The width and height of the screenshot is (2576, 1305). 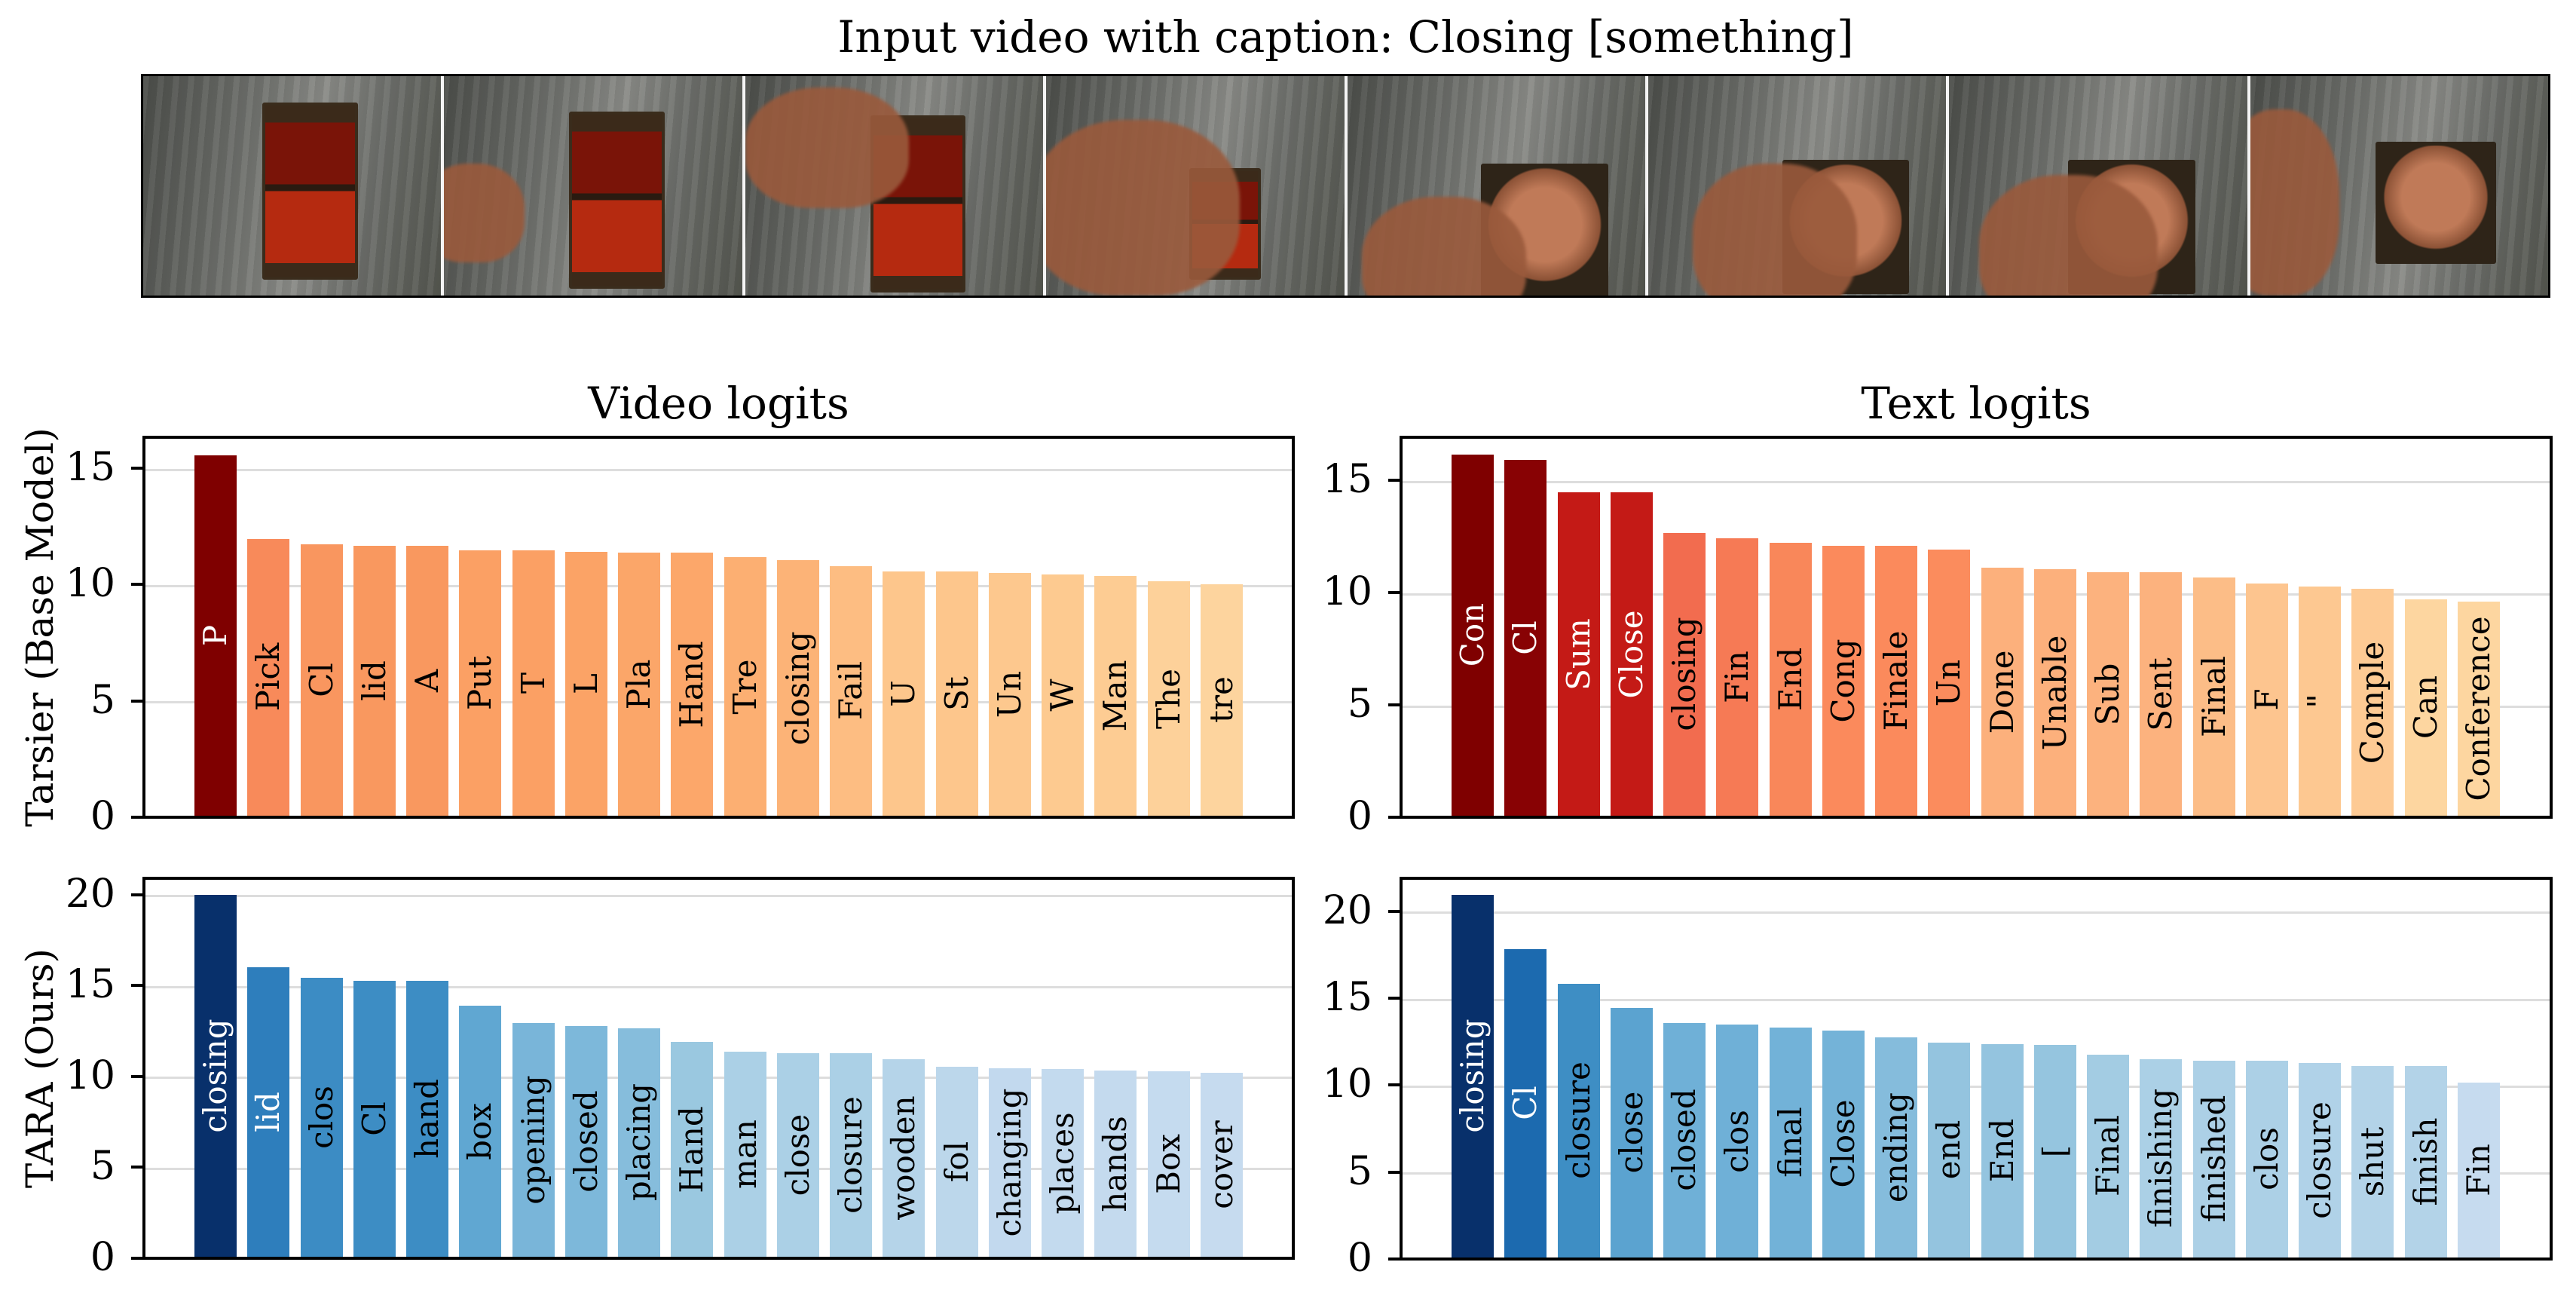 I want to click on bar-label: end, so click(x=1949, y=1150).